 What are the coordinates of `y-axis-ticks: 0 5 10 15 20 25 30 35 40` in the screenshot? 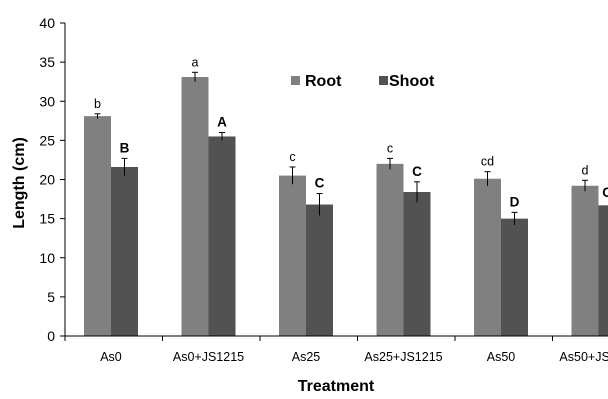 It's located at (52, 179).